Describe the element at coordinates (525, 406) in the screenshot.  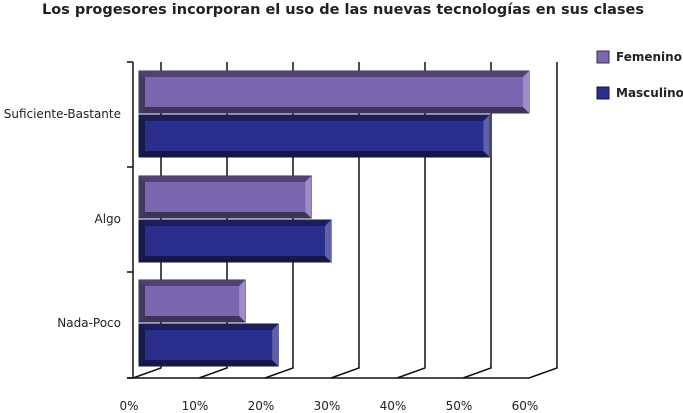
I see `x-tick-label: 60%` at that location.